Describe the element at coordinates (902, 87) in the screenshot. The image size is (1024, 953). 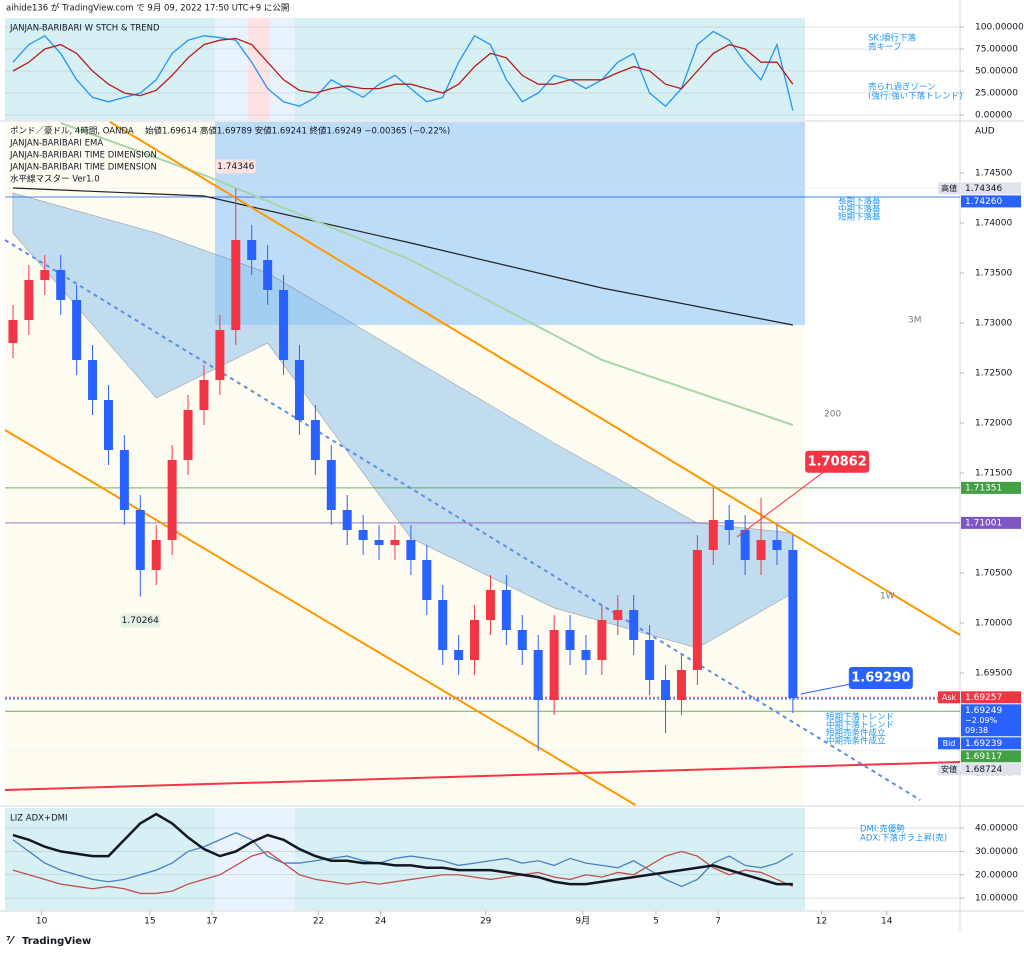
I see `annotation: 売られ過ぎゾーン` at that location.